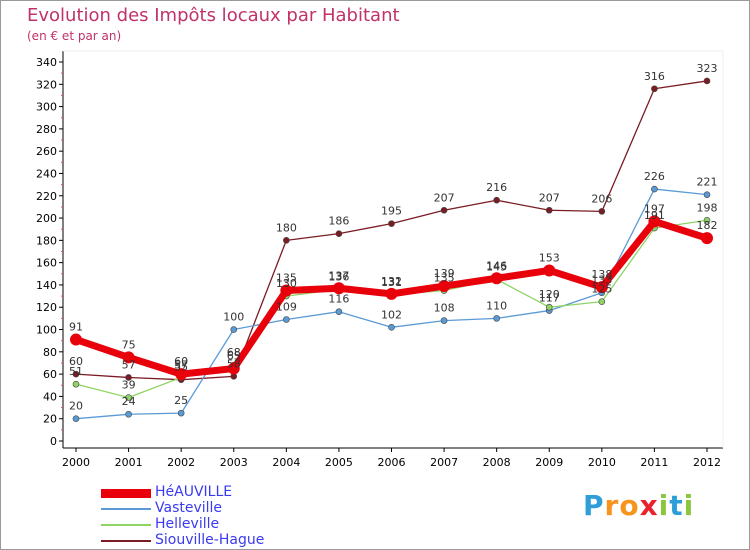  I want to click on data-label: 132, so click(391, 281).